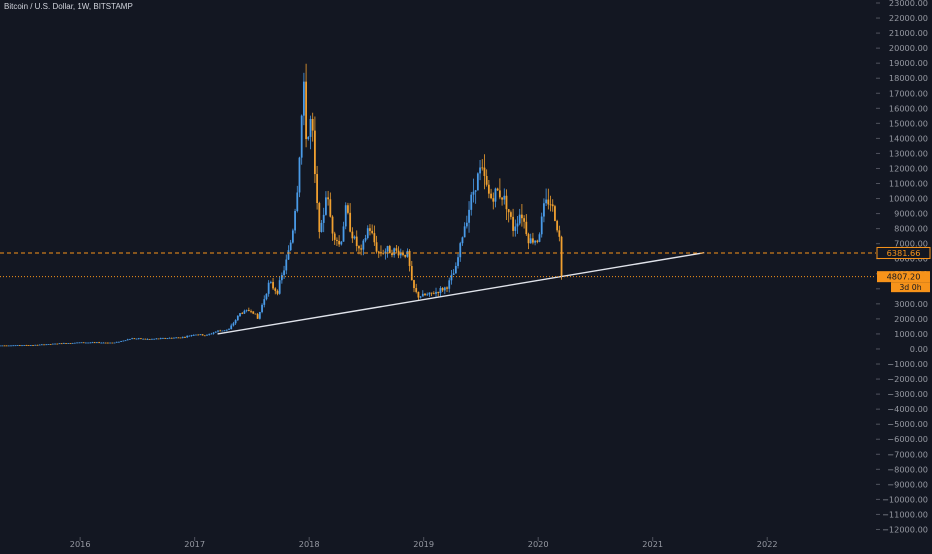 The image size is (932, 554). Describe the element at coordinates (910, 287) in the screenshot. I see `countdown-tag-box` at that location.